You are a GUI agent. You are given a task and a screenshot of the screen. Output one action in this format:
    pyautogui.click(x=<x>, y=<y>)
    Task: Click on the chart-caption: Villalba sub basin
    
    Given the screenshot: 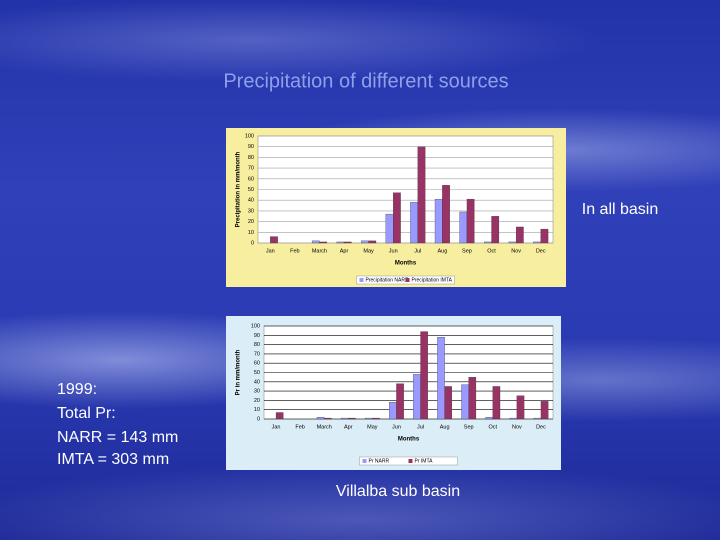 What is the action you would take?
    pyautogui.click(x=398, y=491)
    